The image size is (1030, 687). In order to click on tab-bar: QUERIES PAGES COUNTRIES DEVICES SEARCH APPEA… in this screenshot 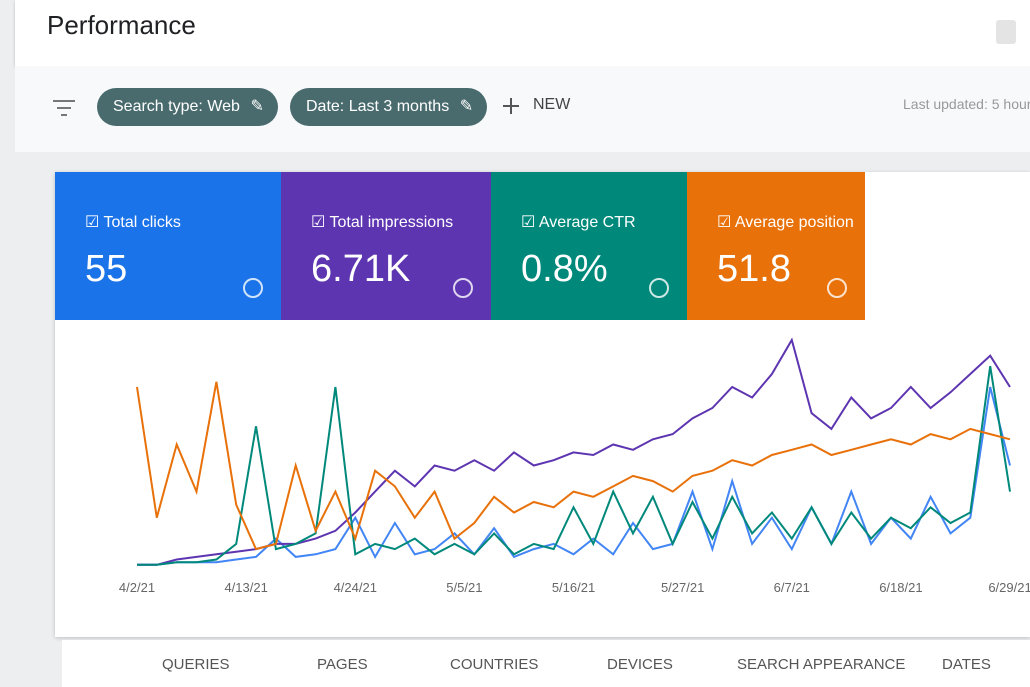, I will do `click(546, 663)`.